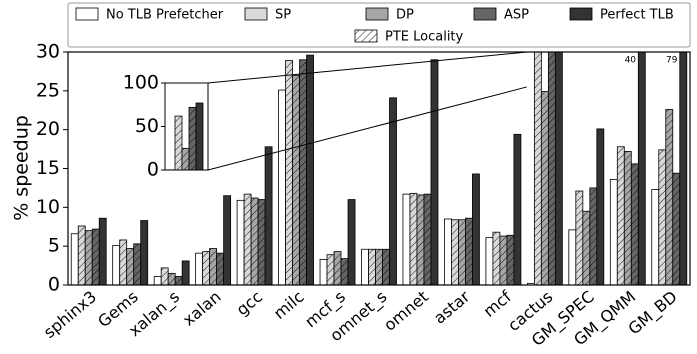 This screenshot has width=697, height=354. I want to click on y-tick-label: 0, so click(54, 285).